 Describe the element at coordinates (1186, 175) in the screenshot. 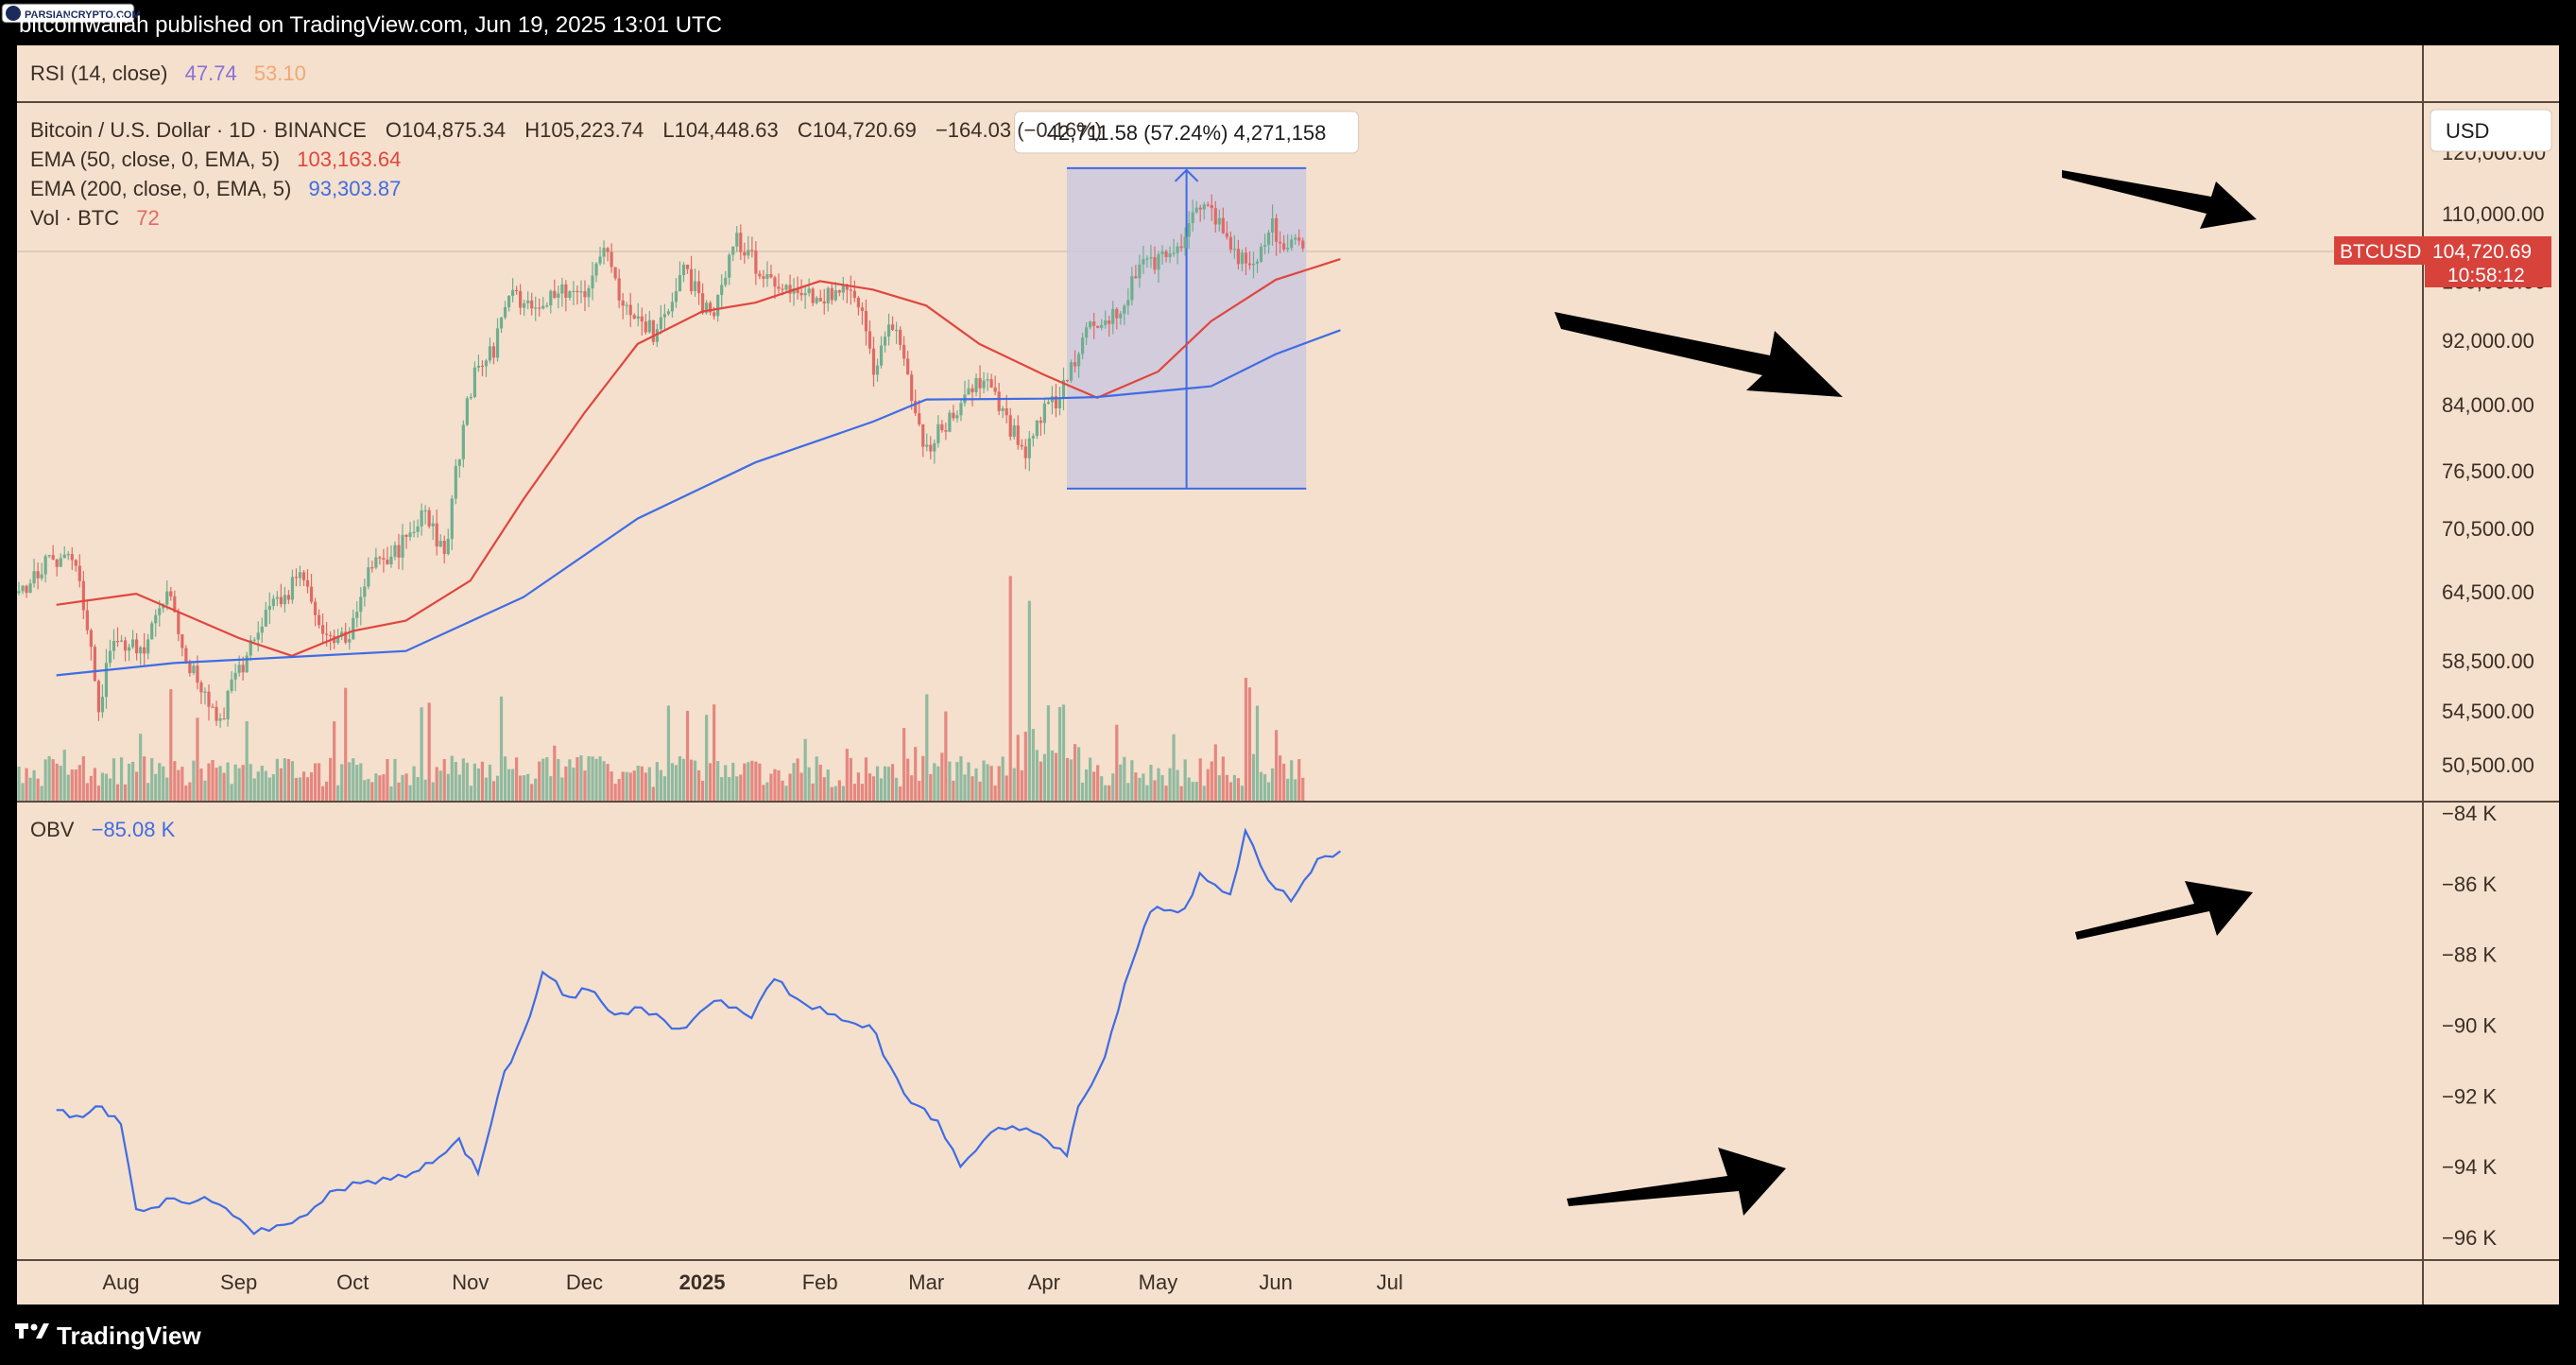

I see `measure-arrowhead` at that location.